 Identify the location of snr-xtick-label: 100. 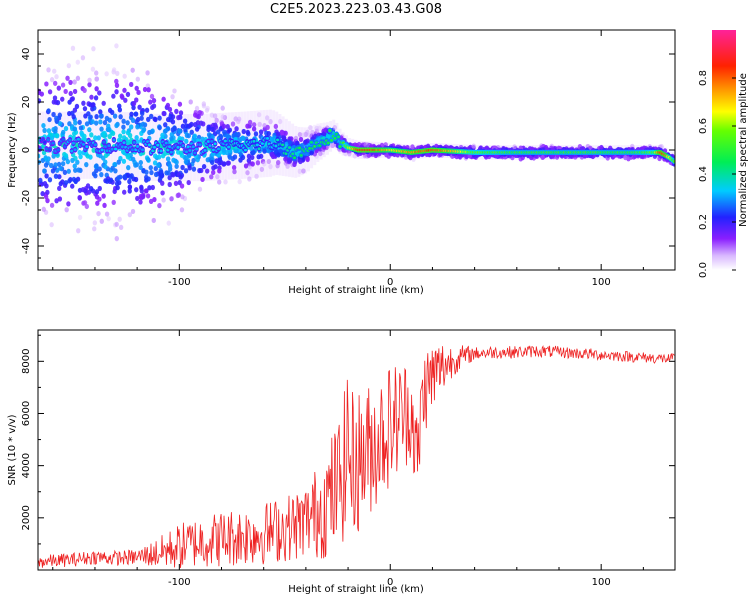
(601, 582).